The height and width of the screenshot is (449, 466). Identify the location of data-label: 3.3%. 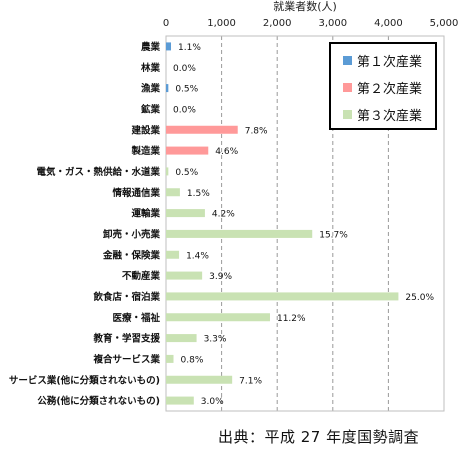
(215, 340).